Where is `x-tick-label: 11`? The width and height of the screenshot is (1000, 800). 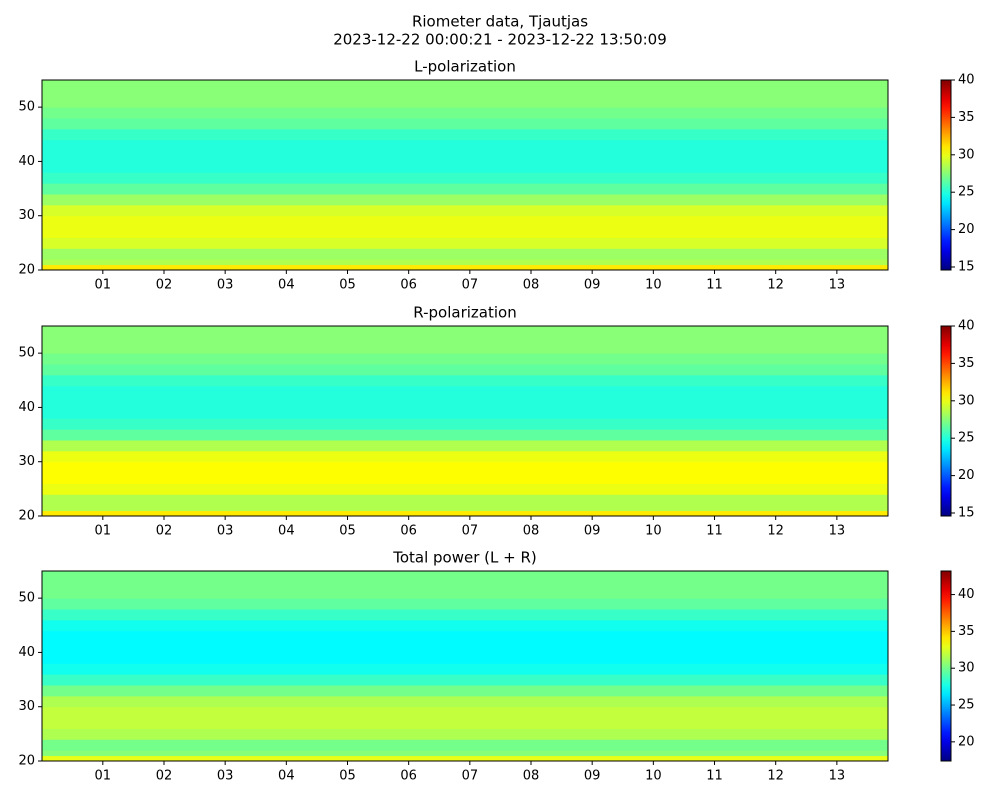 x-tick-label: 11 is located at coordinates (714, 776).